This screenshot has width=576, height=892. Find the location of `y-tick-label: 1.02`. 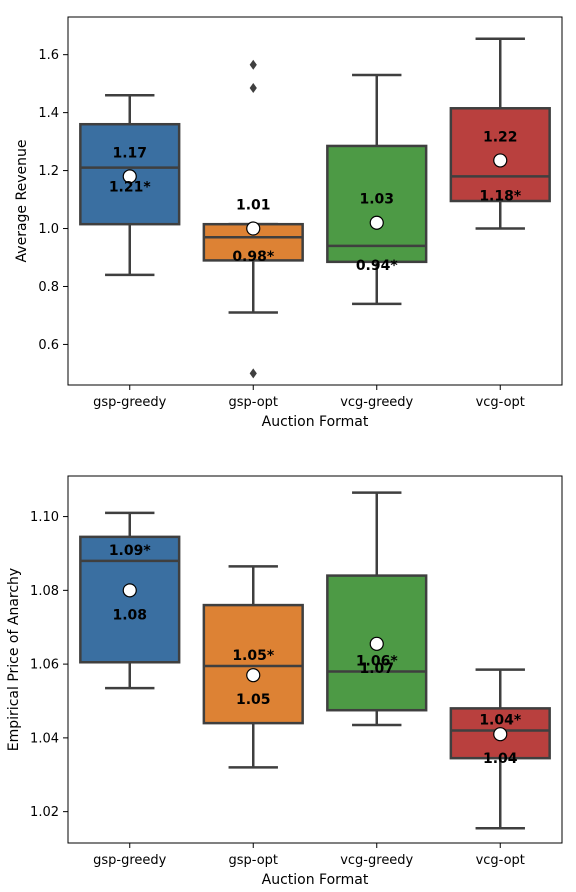

y-tick-label: 1.02 is located at coordinates (44, 812).